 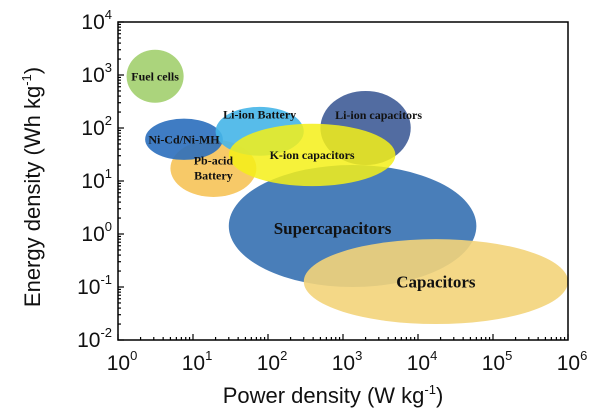 What do you see at coordinates (497, 361) in the screenshot?
I see `x-tick-label: 10⁵` at bounding box center [497, 361].